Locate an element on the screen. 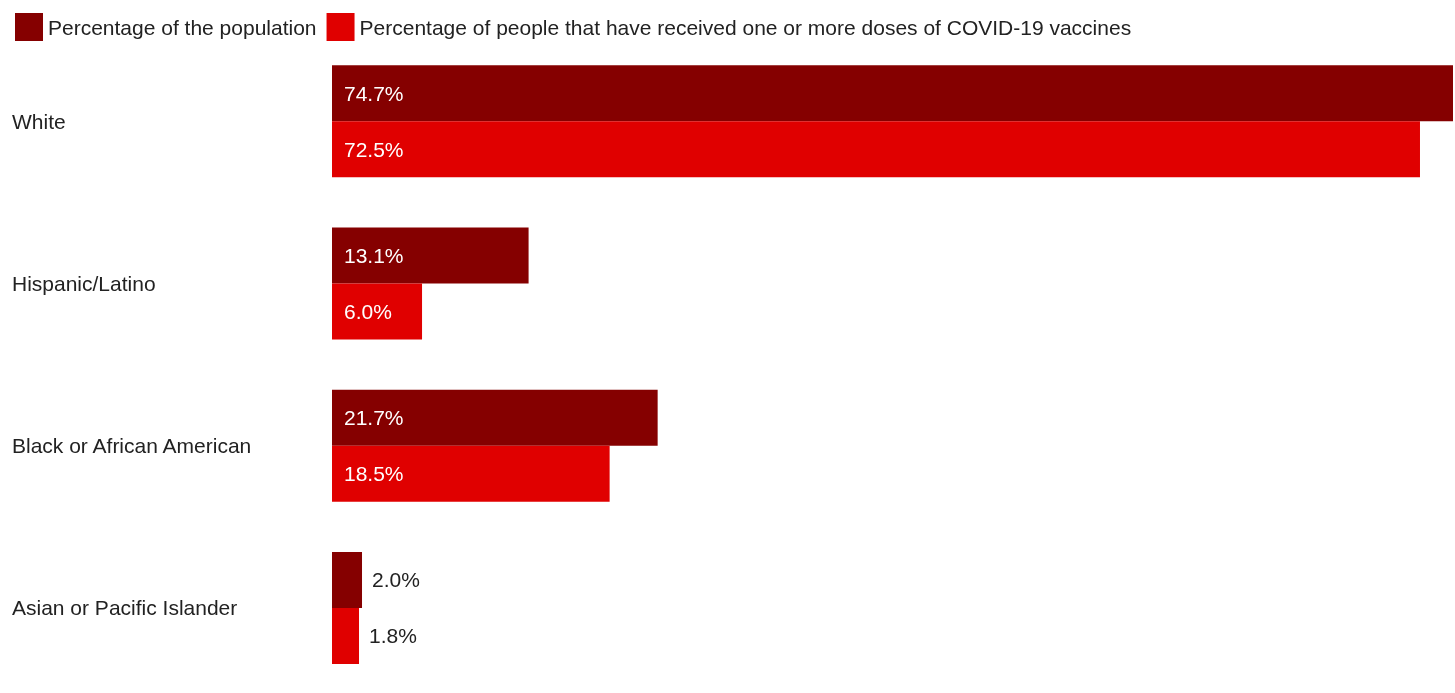 The image size is (1455, 693). legend-label: Percentage of people that have received one or more doses of COVID-19 vaccines is located at coordinates (745, 27).